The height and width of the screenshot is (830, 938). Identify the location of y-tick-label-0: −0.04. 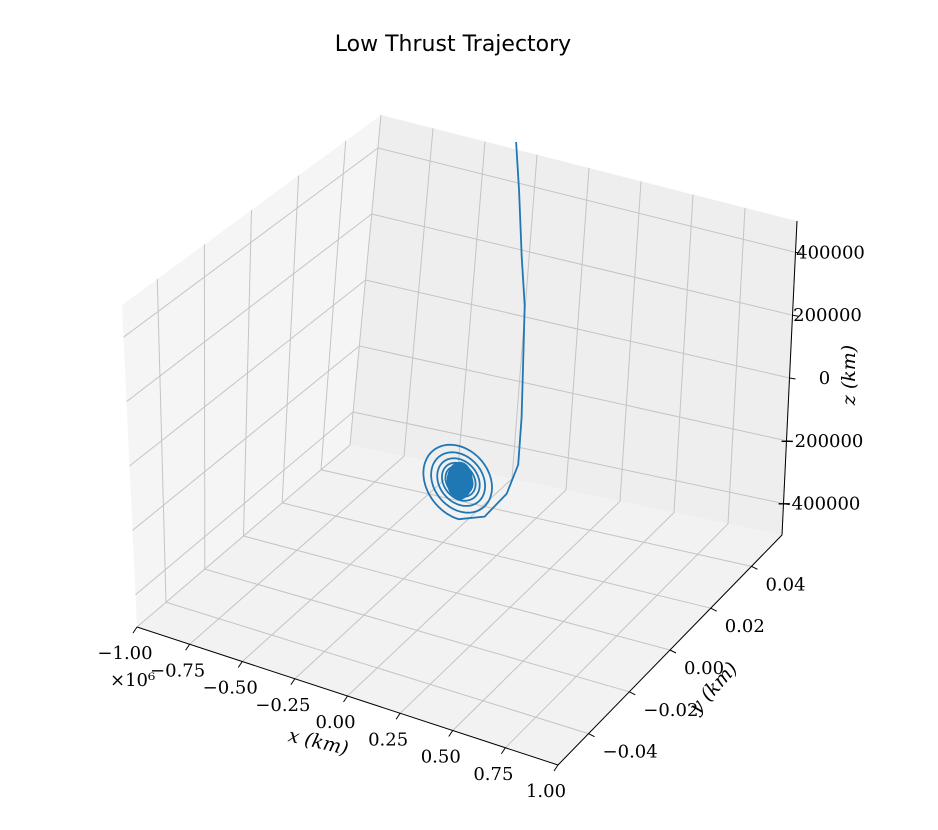
(630, 752).